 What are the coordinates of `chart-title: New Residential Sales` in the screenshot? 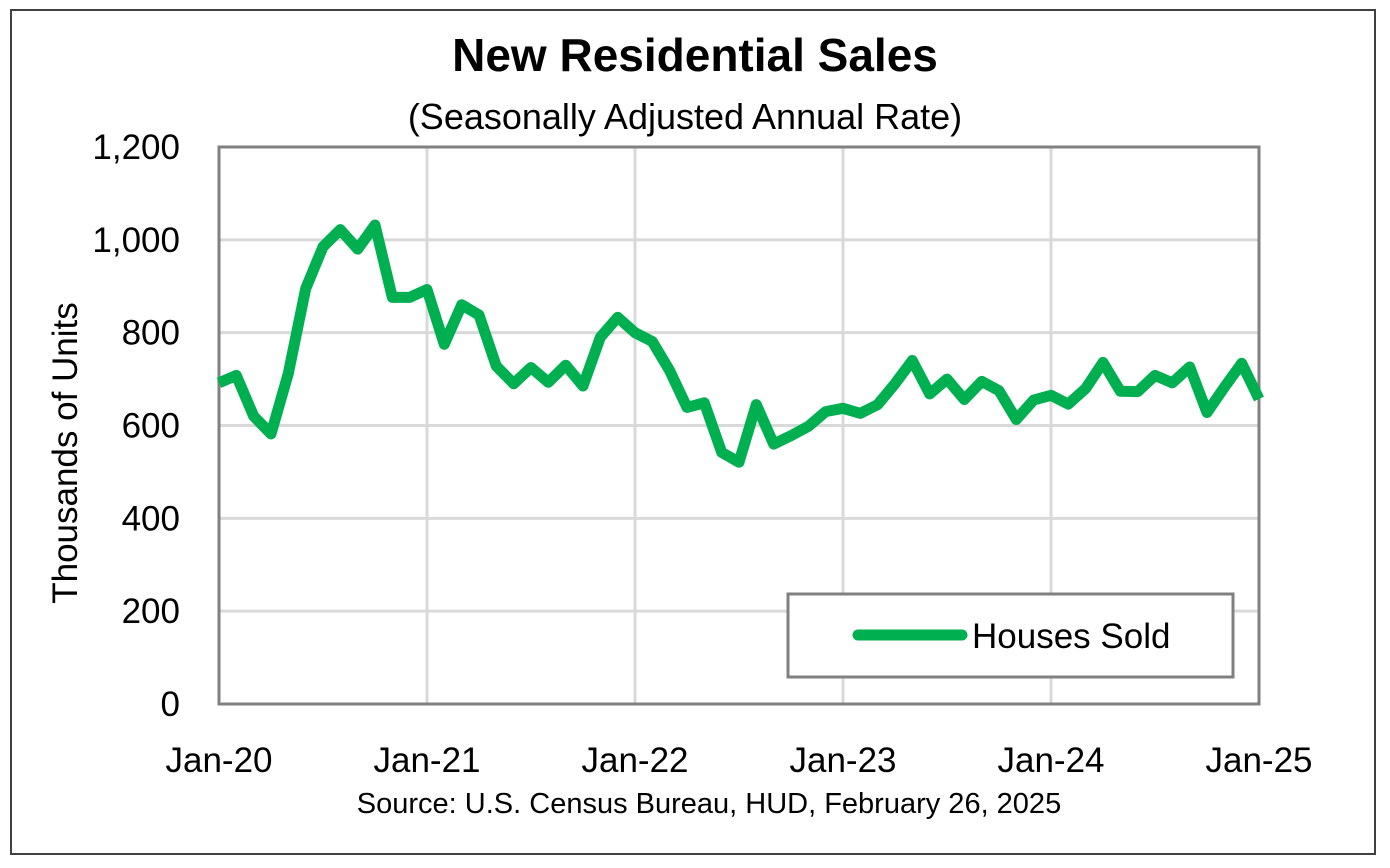 It's located at (695, 55).